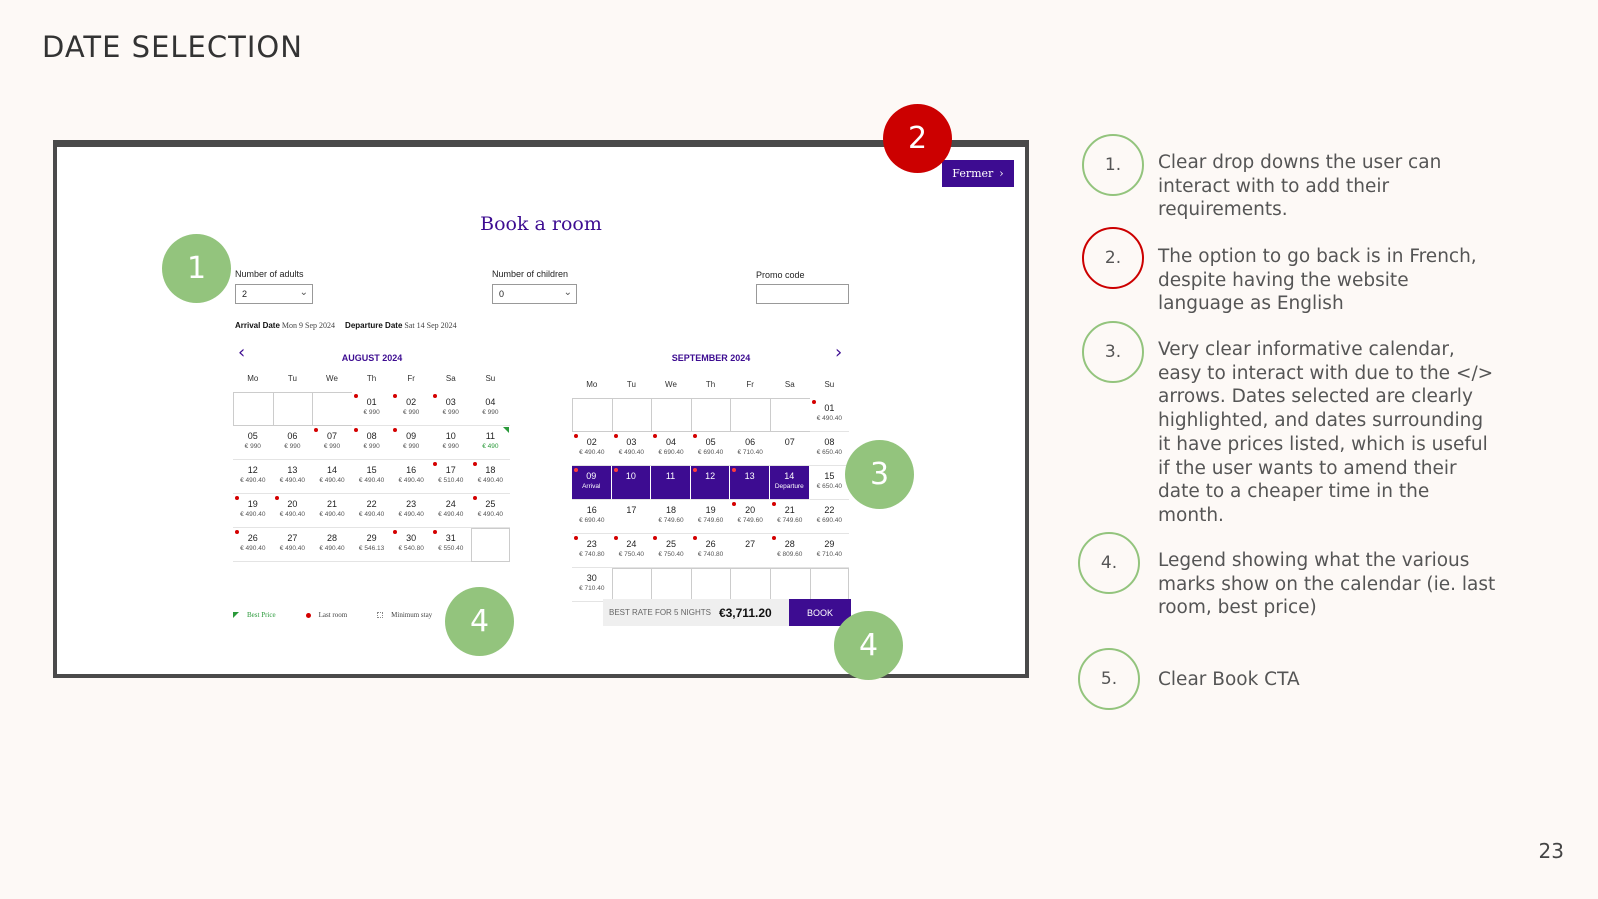 The height and width of the screenshot is (899, 1598). I want to click on day-number: 20, so click(292, 504).